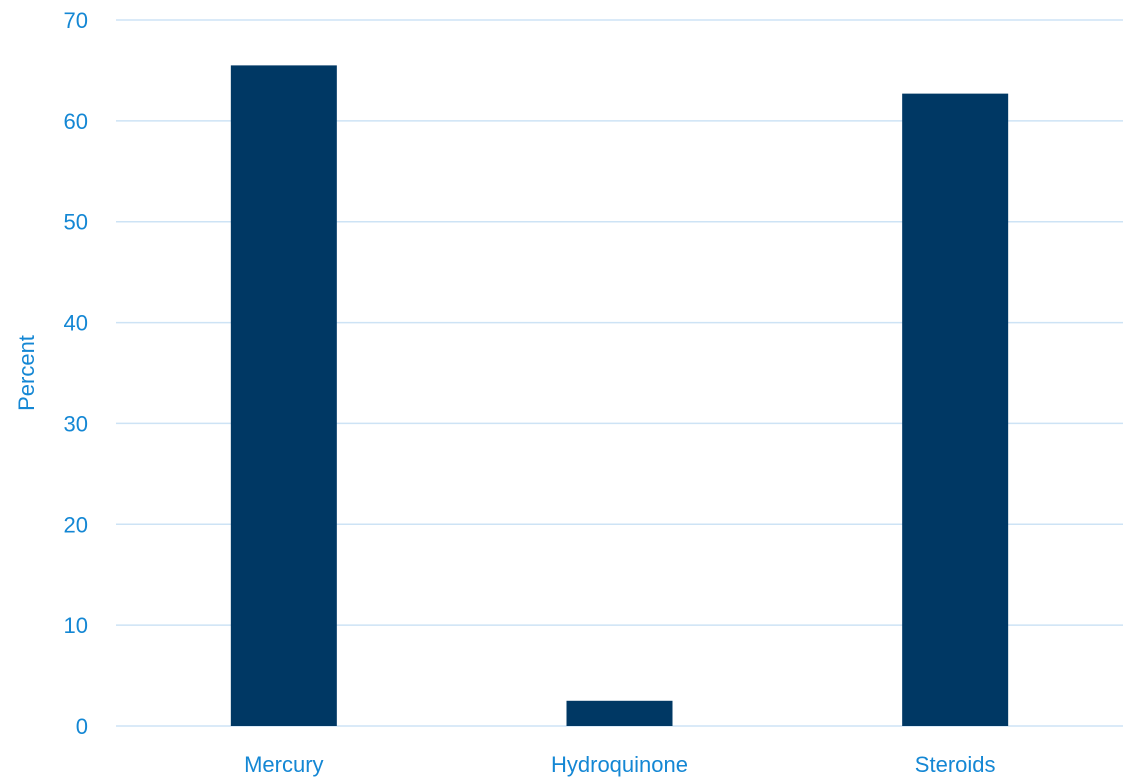 The image size is (1123, 782). What do you see at coordinates (76, 222) in the screenshot?
I see `y-tick-label: 50` at bounding box center [76, 222].